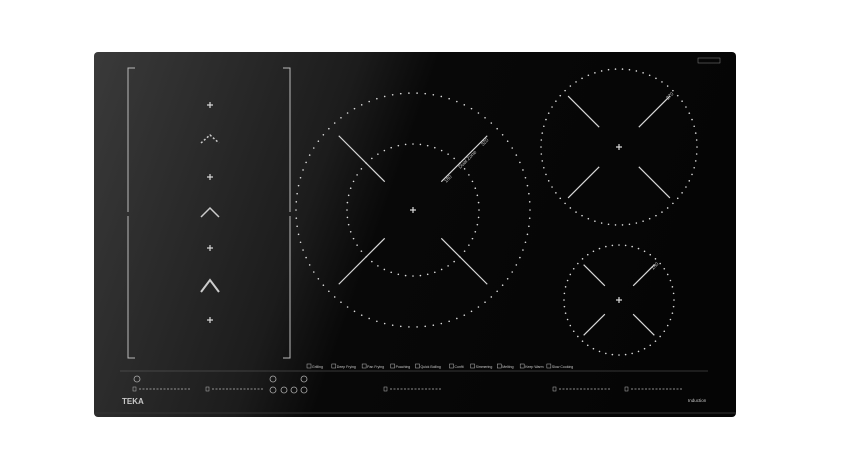 Image resolution: width=841 pixels, height=473 pixels. I want to click on teka-logo: TEKA, so click(133, 401).